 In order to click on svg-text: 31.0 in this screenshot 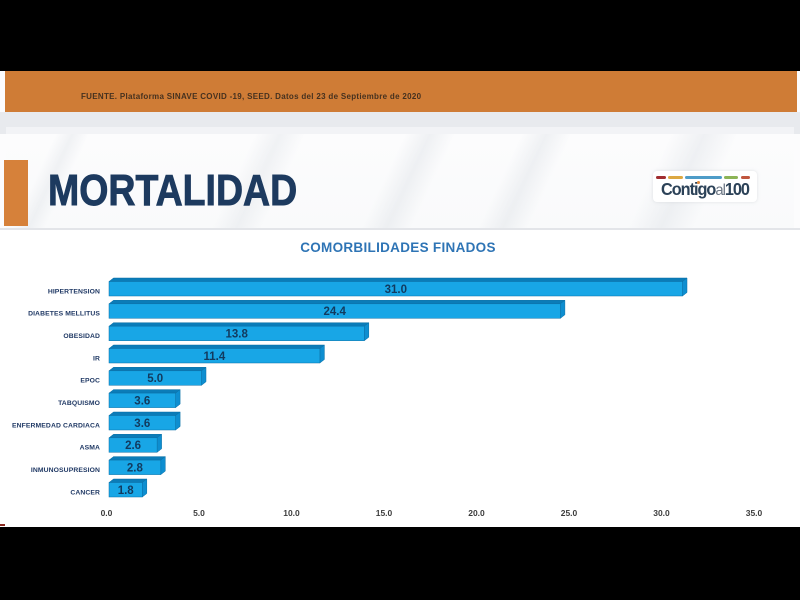, I will do `click(396, 290)`.